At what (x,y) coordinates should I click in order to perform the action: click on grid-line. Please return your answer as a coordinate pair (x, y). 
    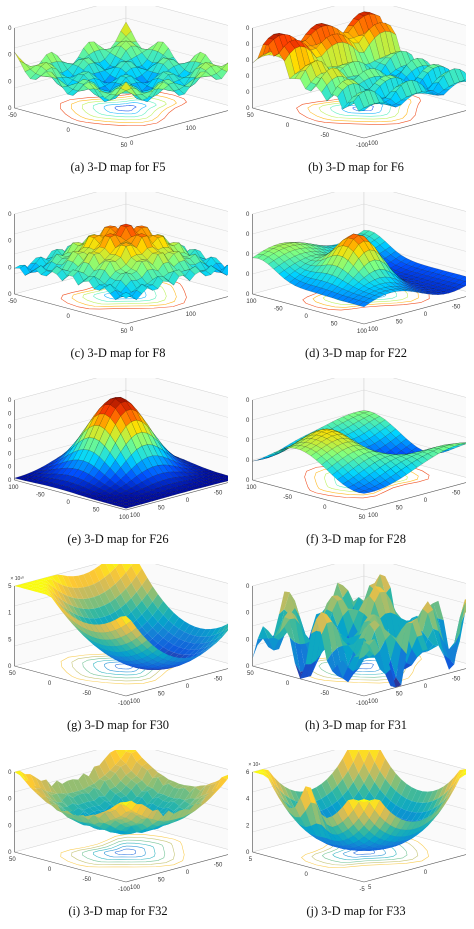
    Looking at the image, I should click on (121, 219).